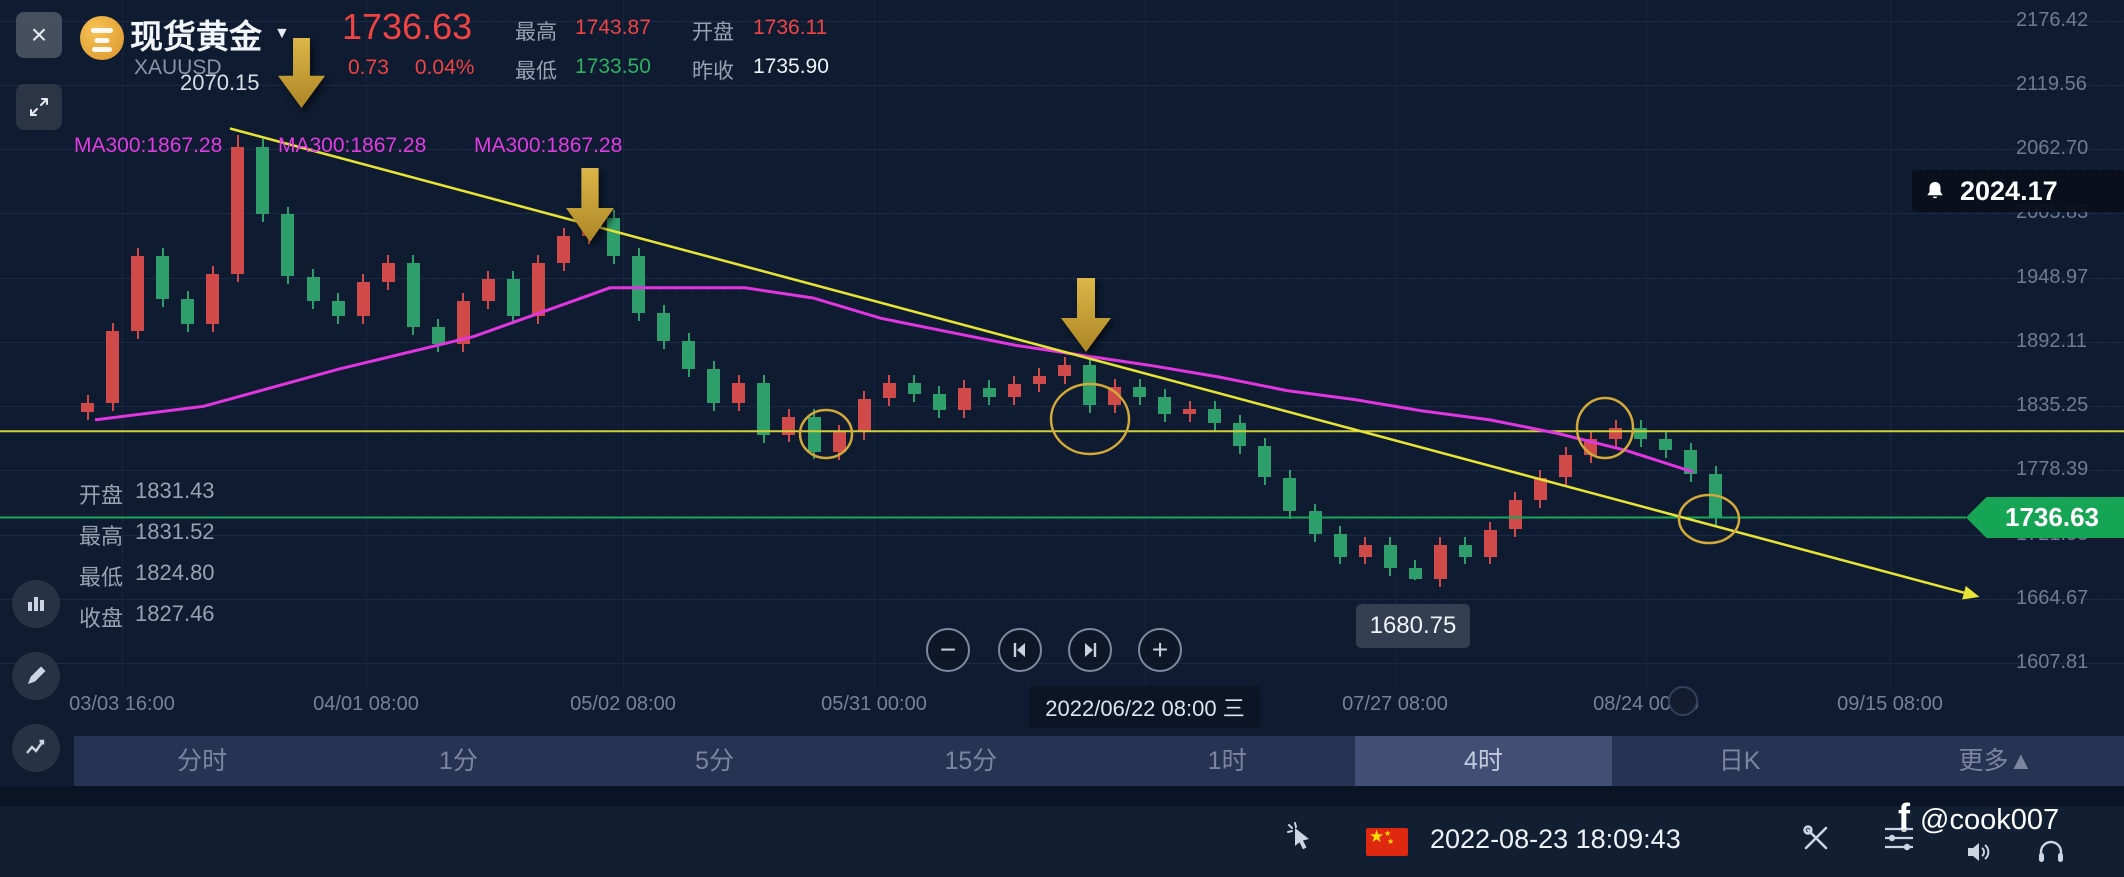 The width and height of the screenshot is (2124, 877). What do you see at coordinates (623, 704) in the screenshot?
I see `x-axis-label: 05/02 08:00` at bounding box center [623, 704].